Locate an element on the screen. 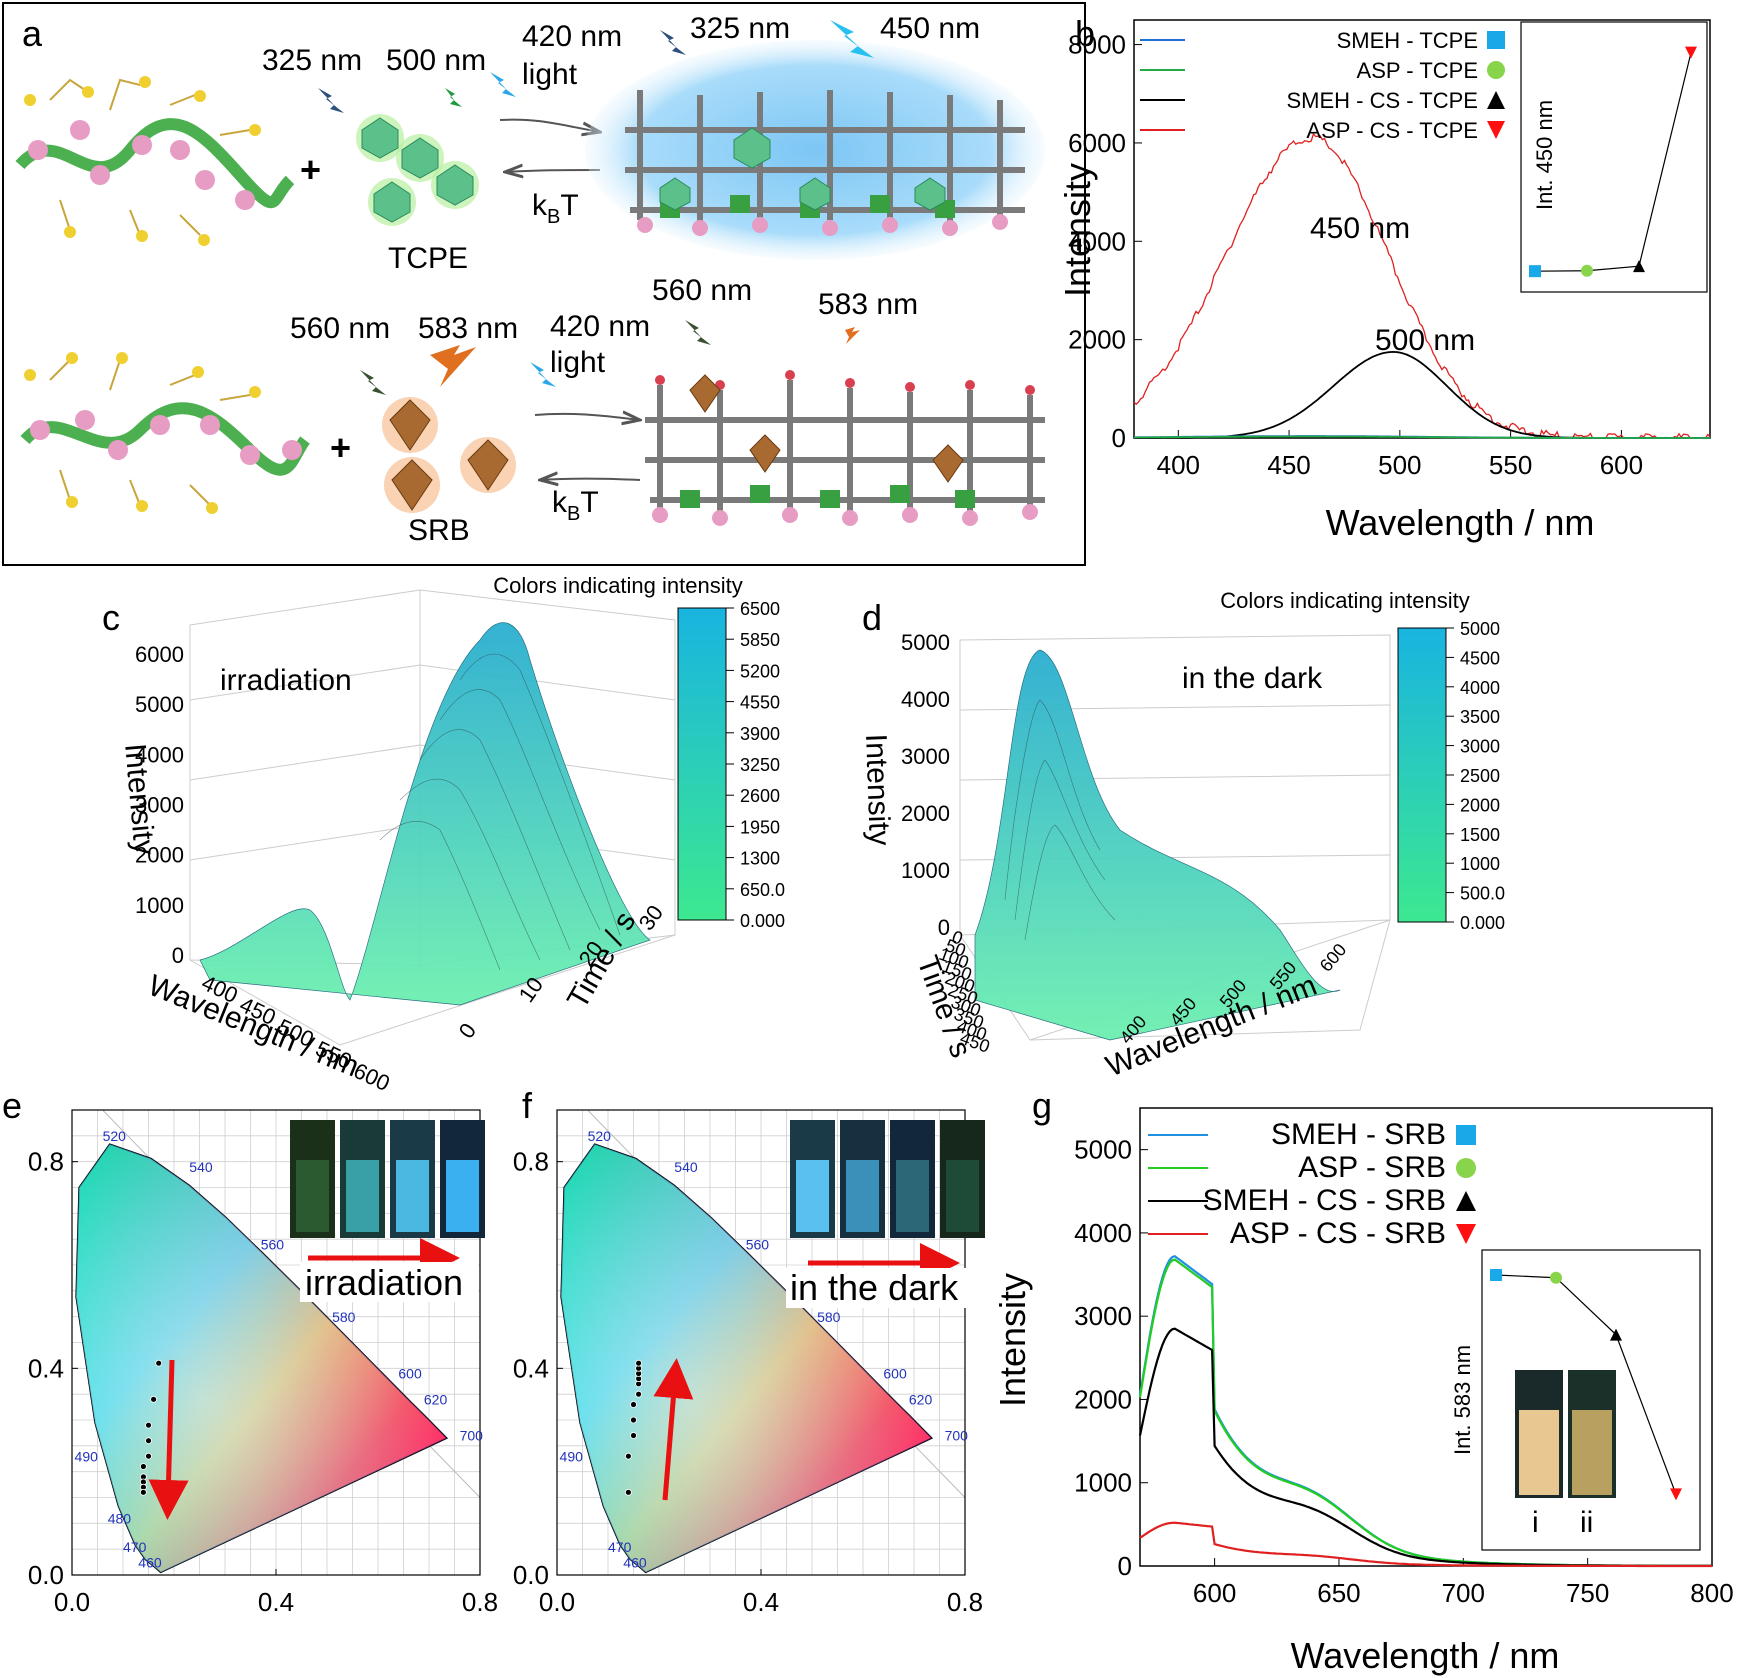 This screenshot has width=1737, height=1678. wavelength-label: 500 nm is located at coordinates (436, 60).